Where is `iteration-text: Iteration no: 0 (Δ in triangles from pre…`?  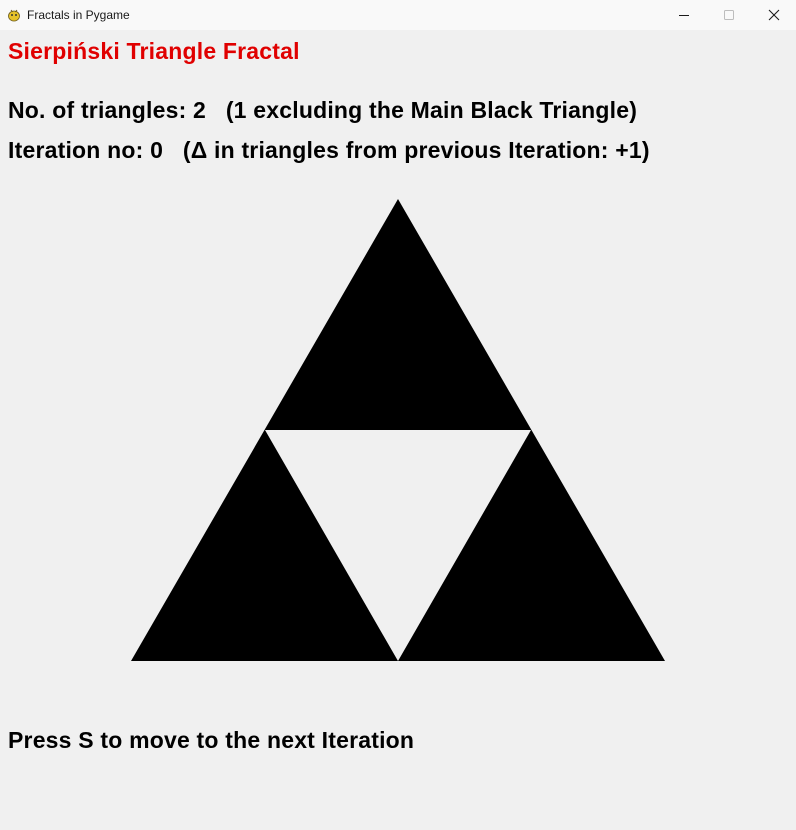
iteration-text: Iteration no: 0 (Δ in triangles from pre… is located at coordinates (329, 150).